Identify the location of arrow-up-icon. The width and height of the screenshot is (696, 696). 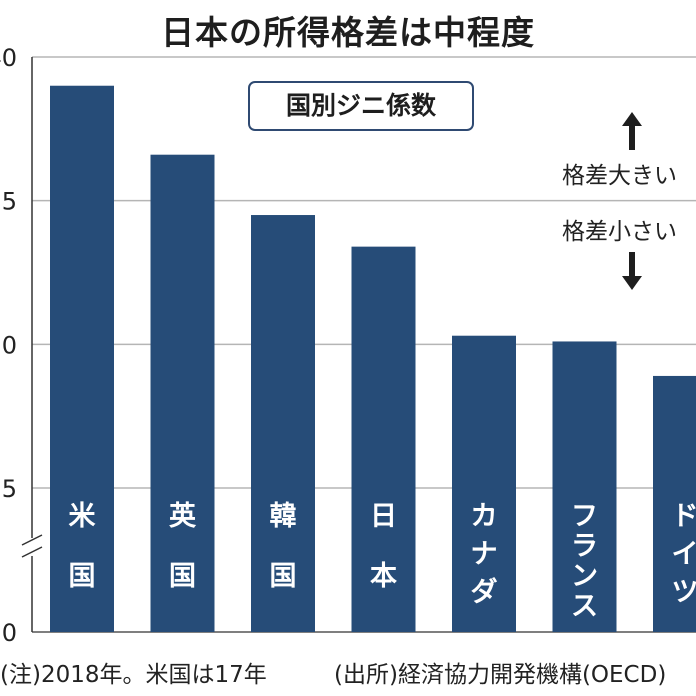
(632, 131).